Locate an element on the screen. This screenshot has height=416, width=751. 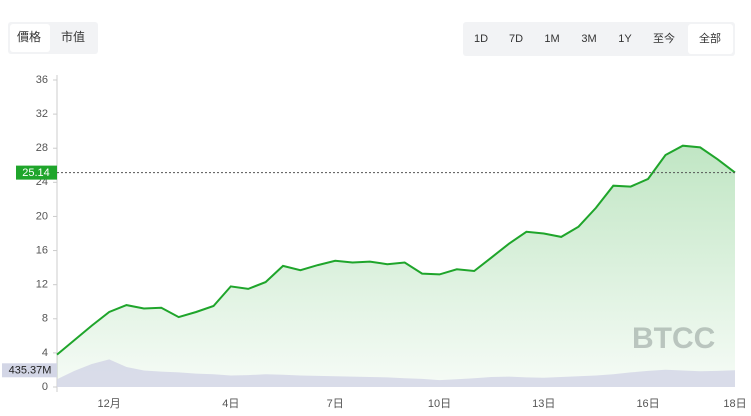
y-tick-label: 4 is located at coordinates (45, 353).